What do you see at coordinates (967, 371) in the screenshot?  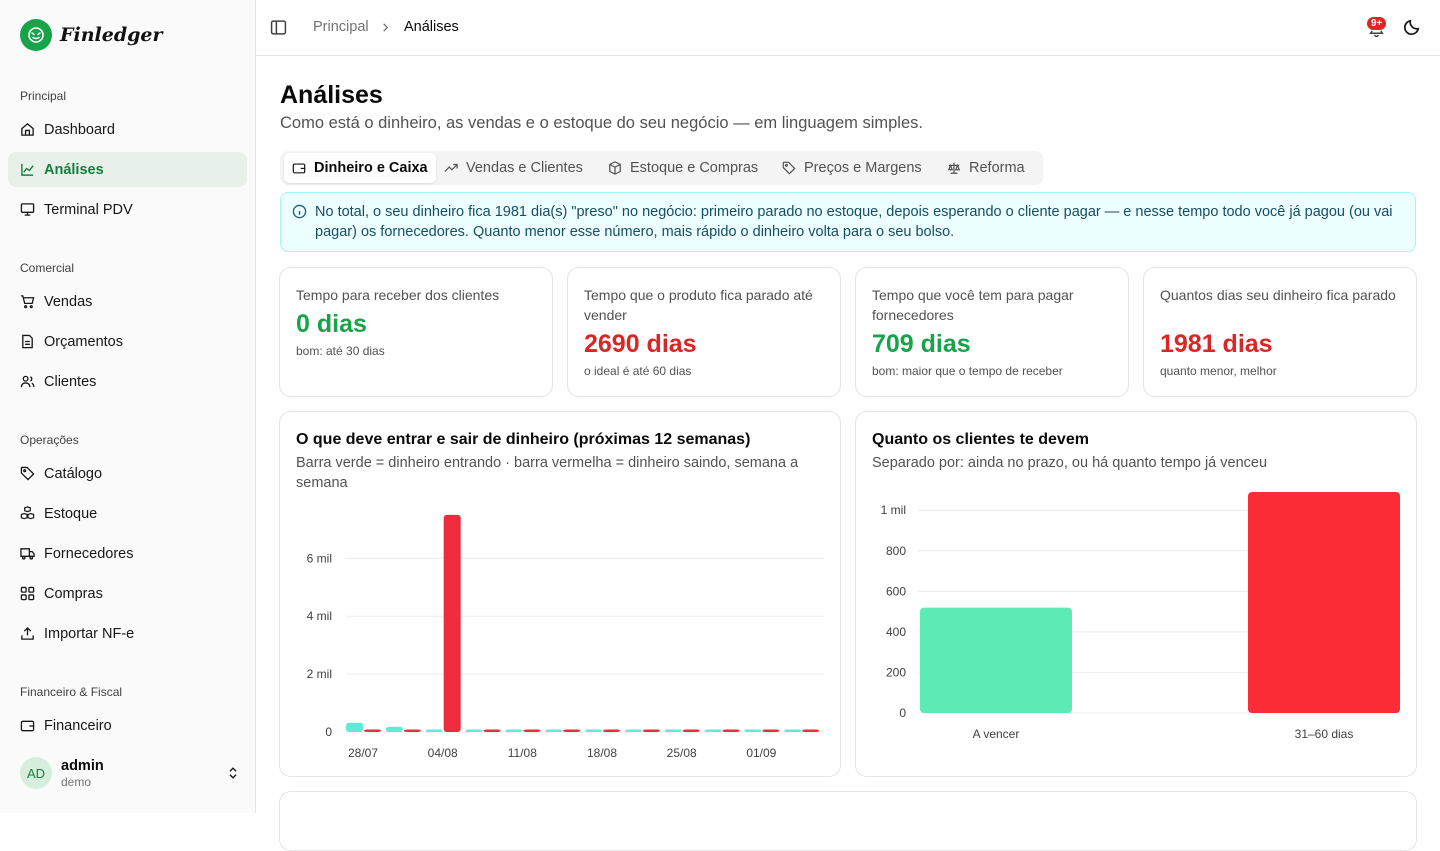 I see `kpi-note: bom: maior que o tempo de receber` at bounding box center [967, 371].